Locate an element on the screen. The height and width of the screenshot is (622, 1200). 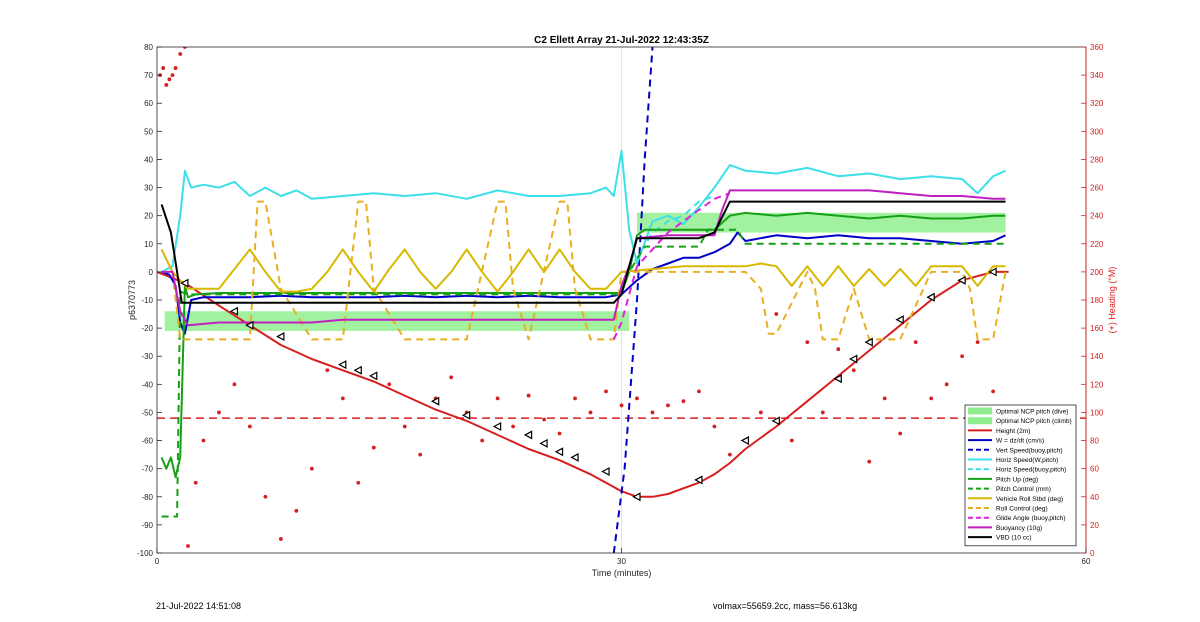
y-tick-label-right: 120 is located at coordinates (1097, 384).